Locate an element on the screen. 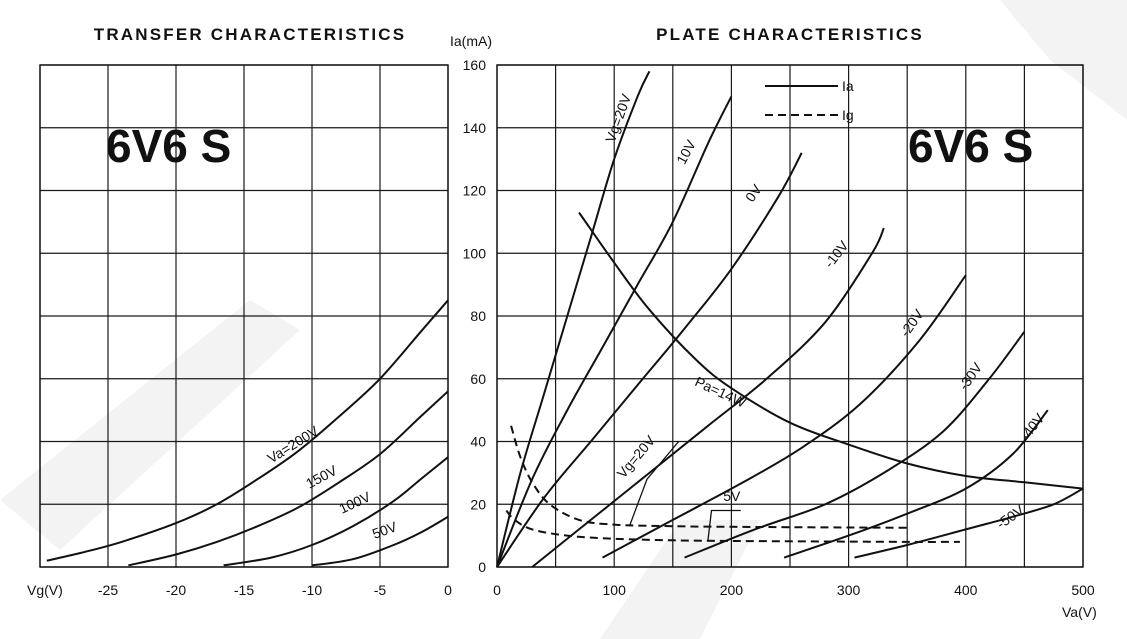 Image resolution: width=1127 pixels, height=639 pixels. transfer-x-tick-label: -5 is located at coordinates (380, 590).